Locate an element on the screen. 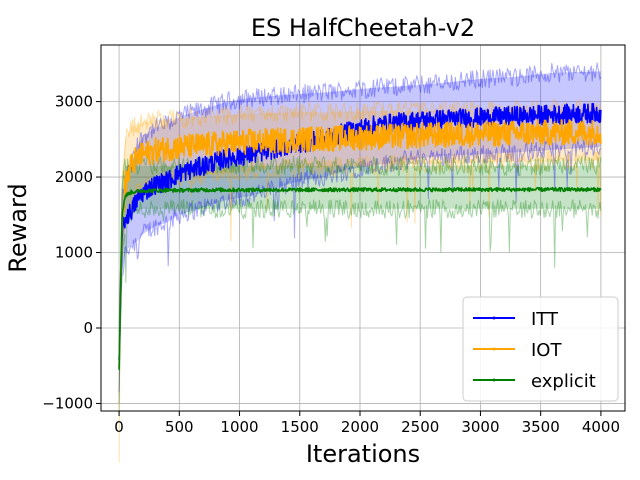 This screenshot has height=480, width=640. y-tick-label: 2000 is located at coordinates (74, 177).